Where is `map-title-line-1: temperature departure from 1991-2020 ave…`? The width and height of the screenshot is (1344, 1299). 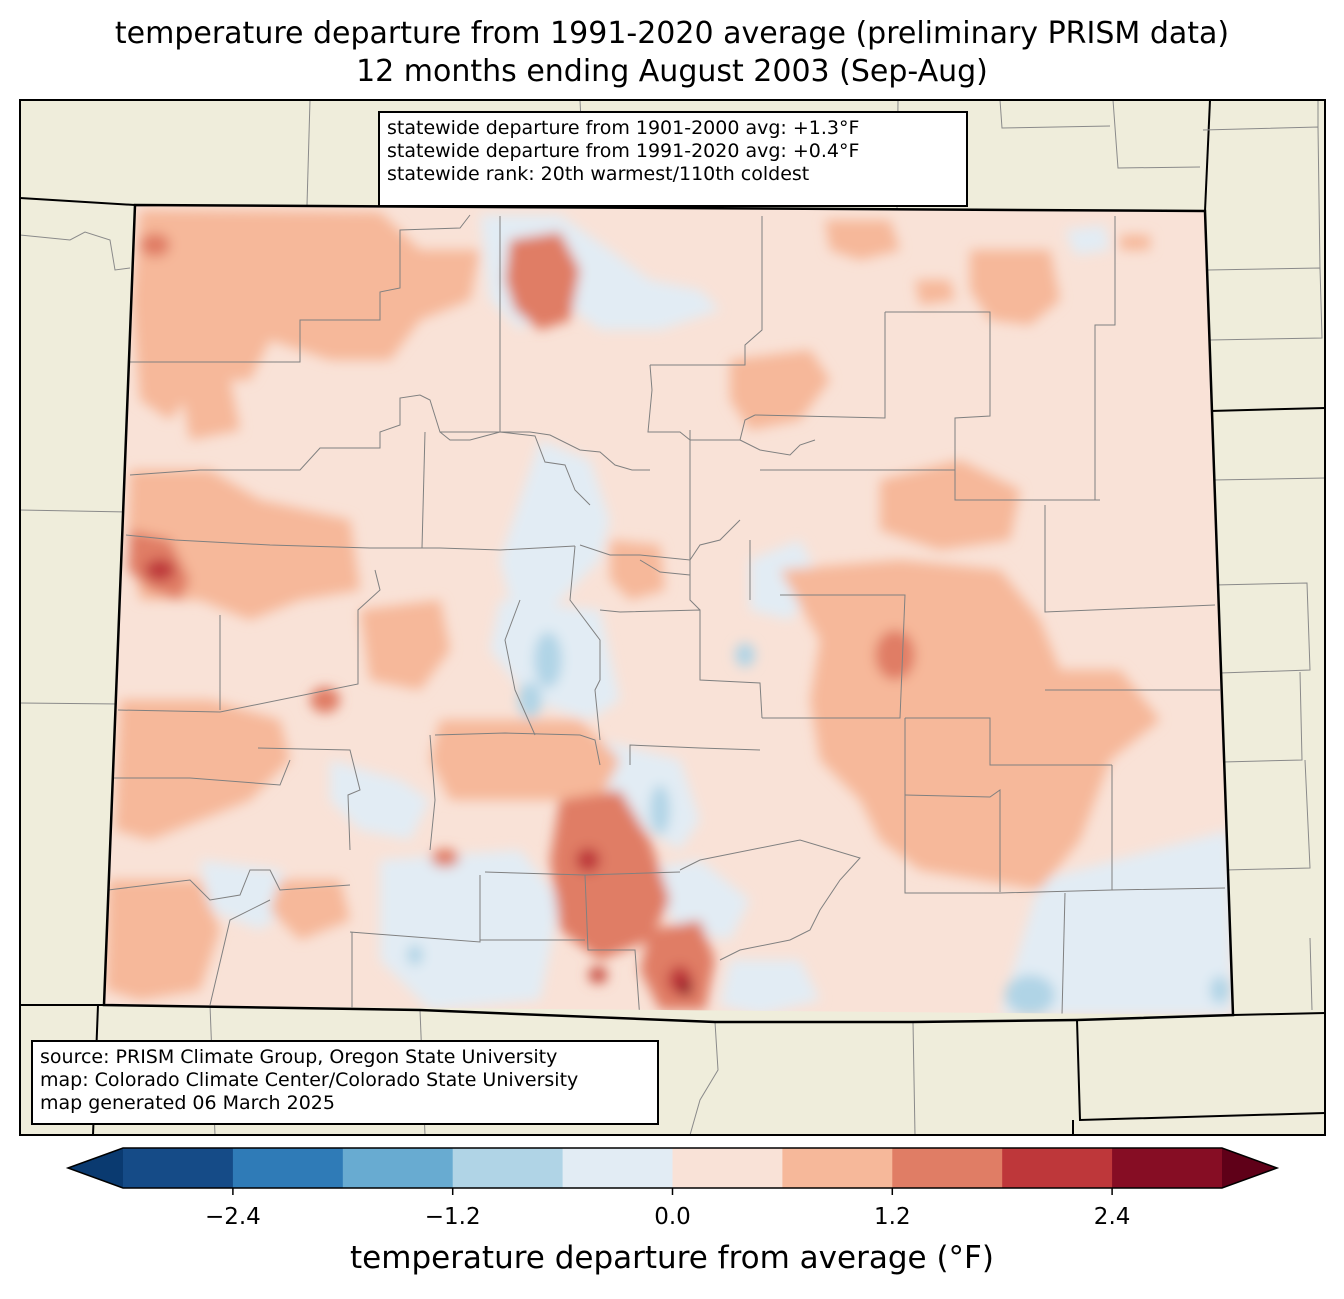
map-title-line-1: temperature departure from 1991-2020 ave… is located at coordinates (672, 33).